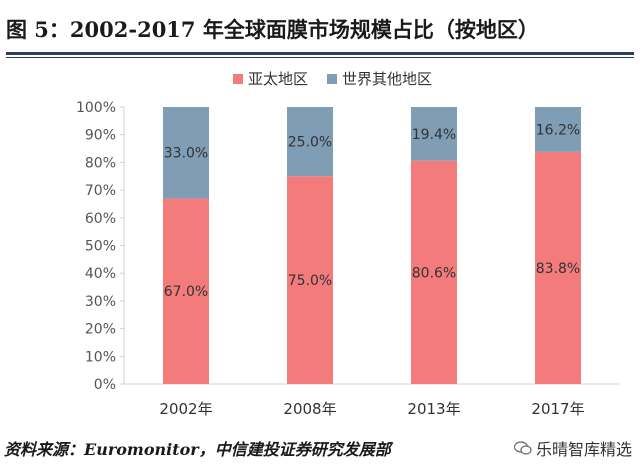 The height and width of the screenshot is (469, 640). I want to click on y-tick-label: 40%, so click(100, 274).